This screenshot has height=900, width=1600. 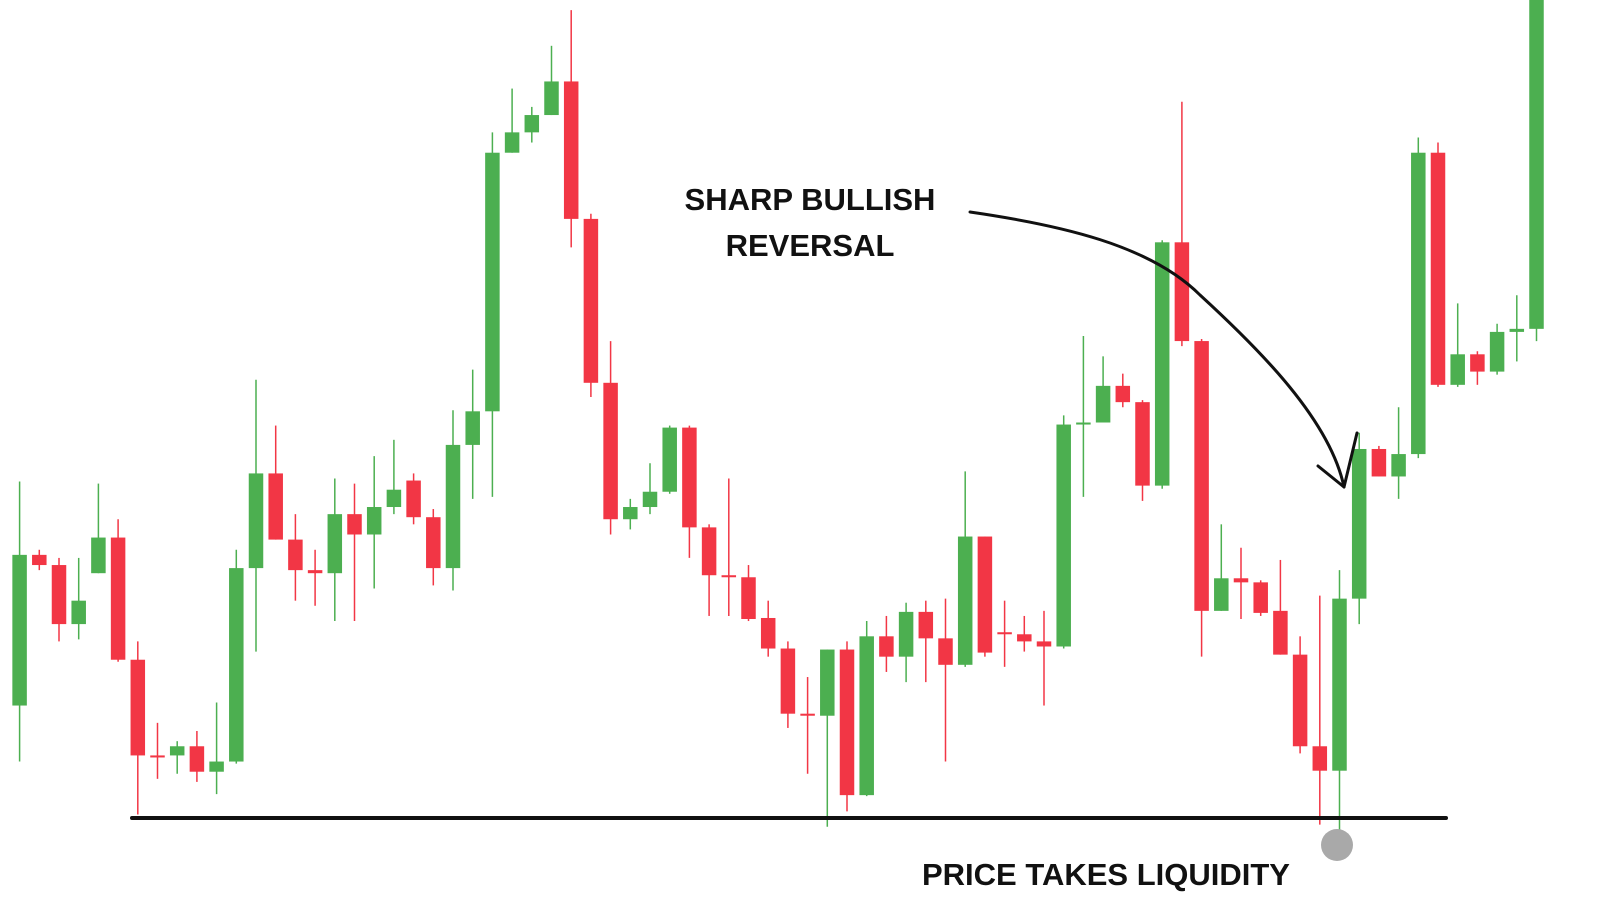 What do you see at coordinates (1337, 460) in the screenshot?
I see `arrow-head` at bounding box center [1337, 460].